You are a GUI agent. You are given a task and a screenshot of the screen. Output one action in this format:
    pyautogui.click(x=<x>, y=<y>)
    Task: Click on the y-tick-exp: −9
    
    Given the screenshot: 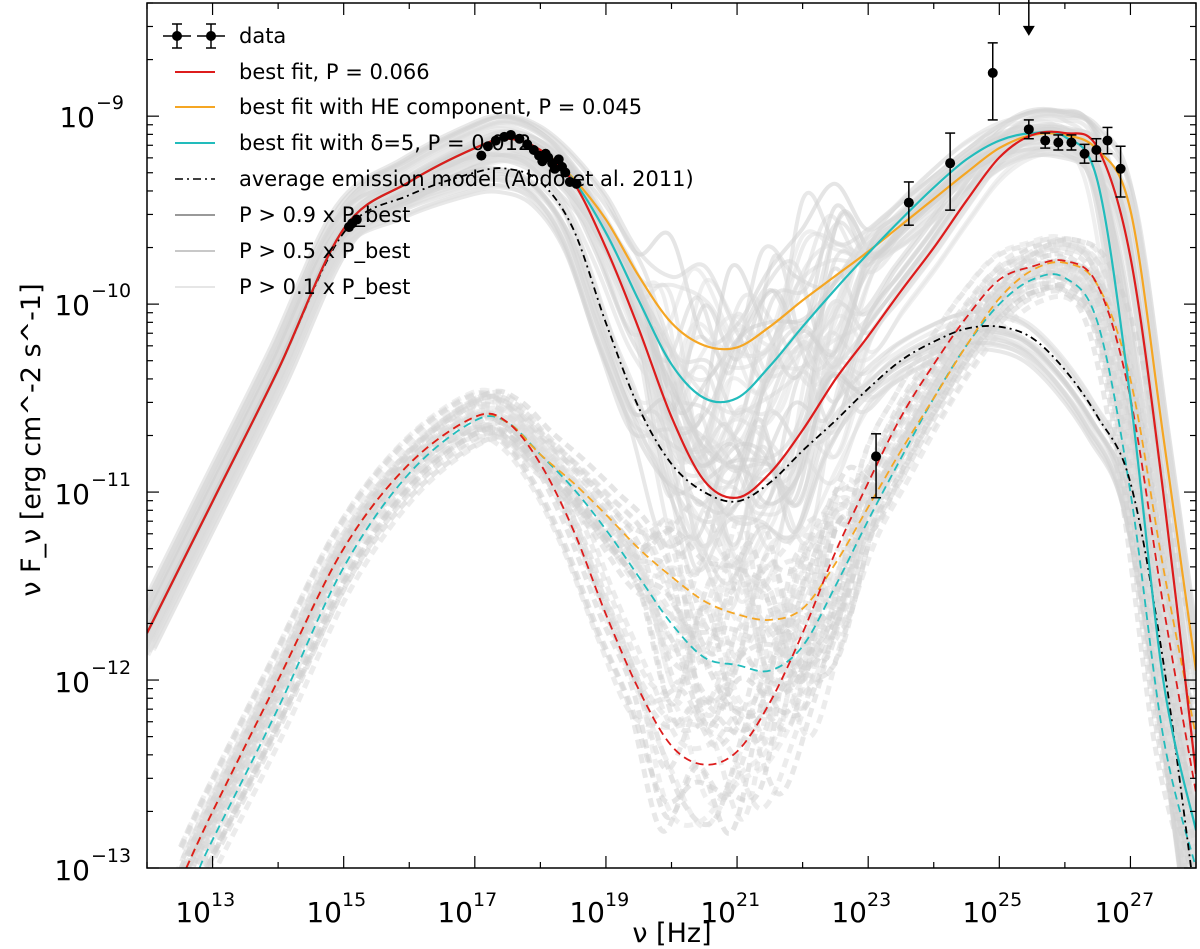 What is the action you would take?
    pyautogui.click(x=110, y=103)
    